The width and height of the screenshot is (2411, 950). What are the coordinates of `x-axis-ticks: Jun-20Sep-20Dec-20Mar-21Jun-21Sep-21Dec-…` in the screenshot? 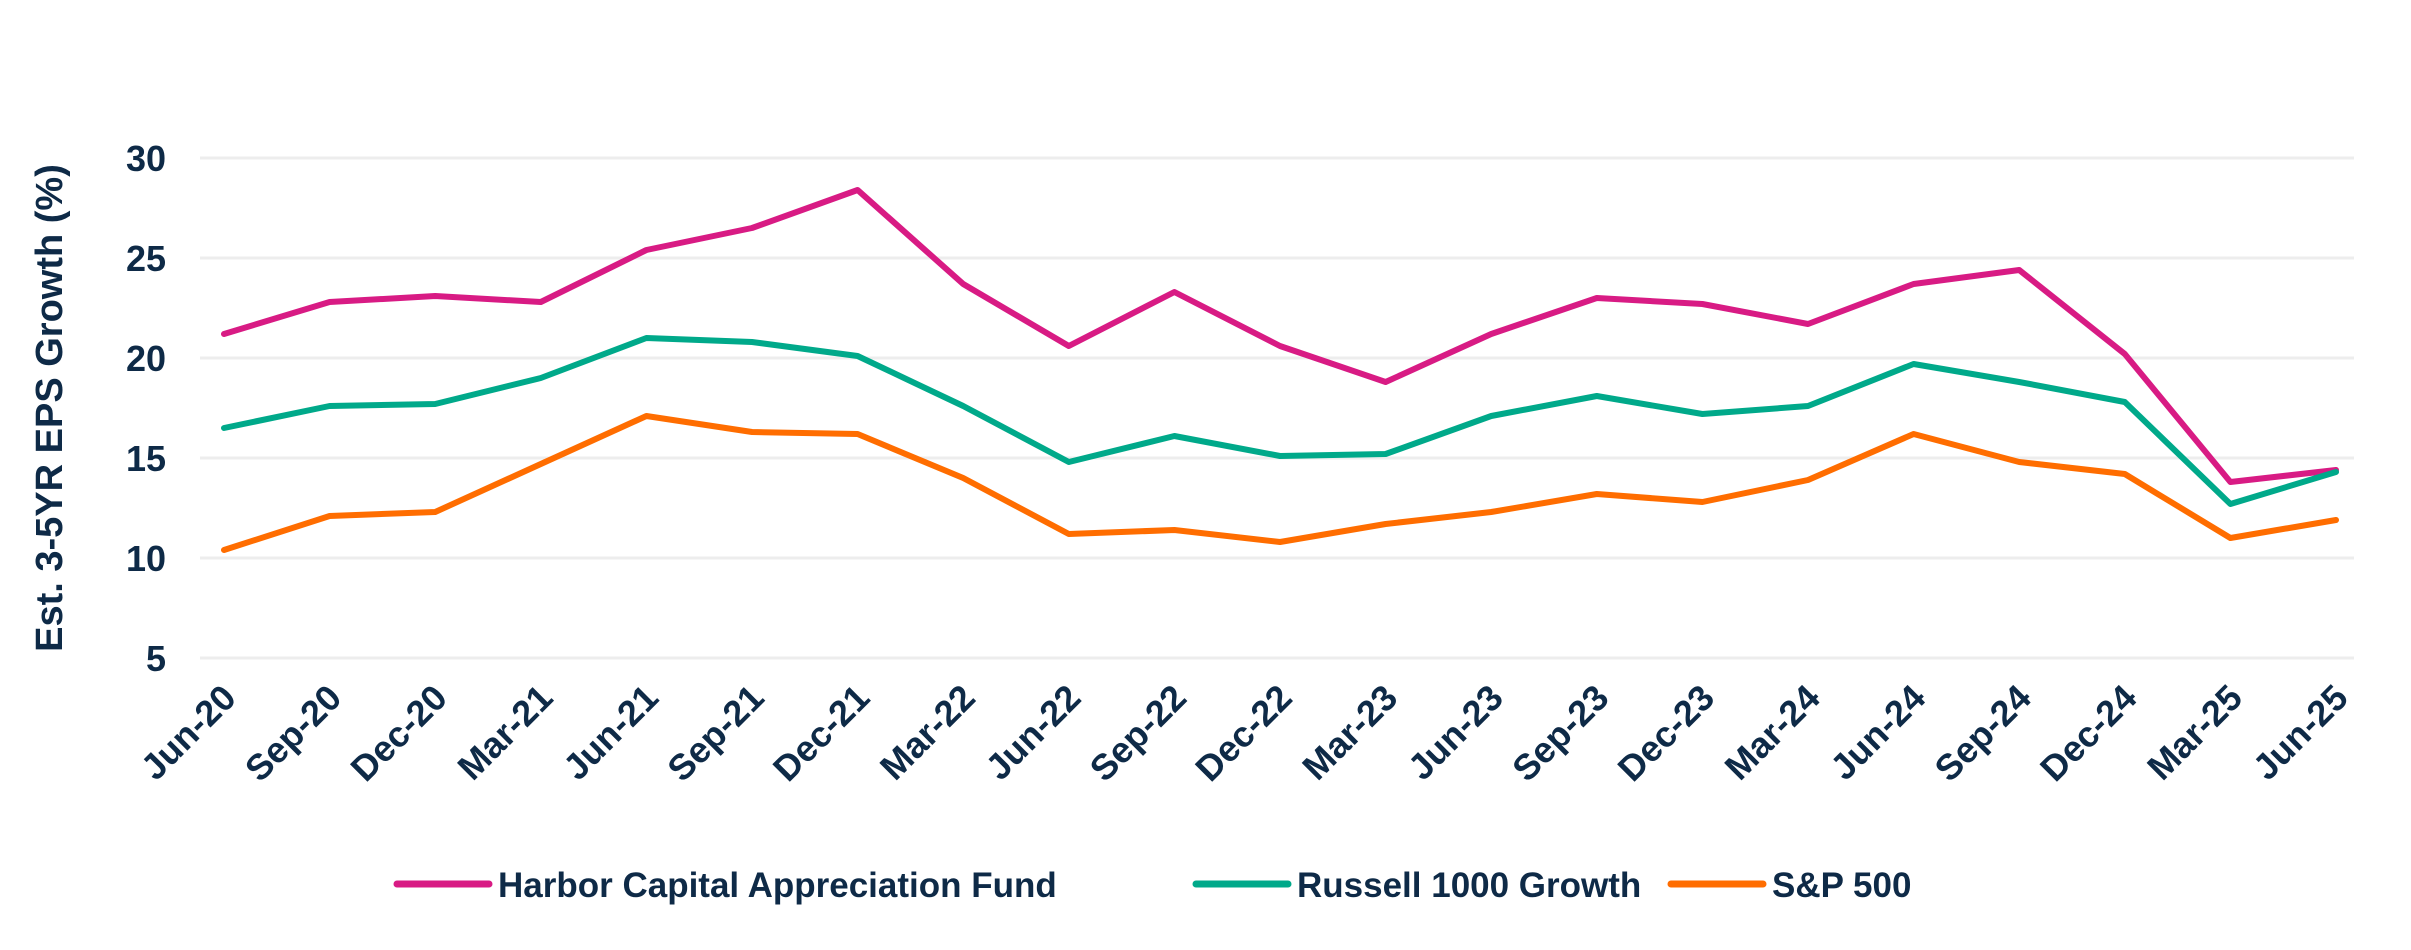 It's located at (1244, 733).